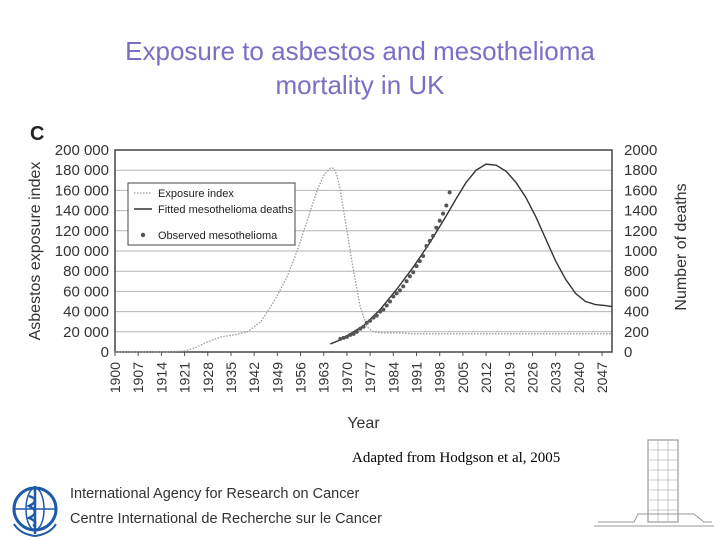  I want to click on legend-label-fitted: Fitted mesothelioma deaths, so click(226, 210).